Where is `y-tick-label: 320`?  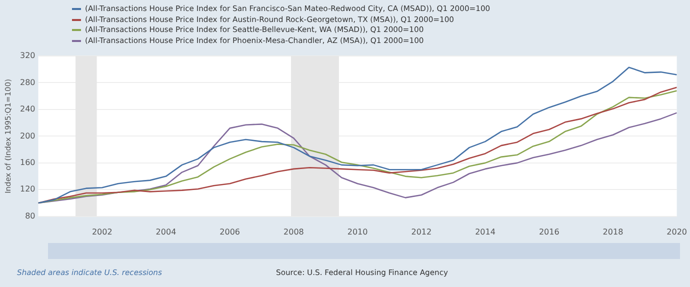
y-tick-label: 320 is located at coordinates (28, 55).